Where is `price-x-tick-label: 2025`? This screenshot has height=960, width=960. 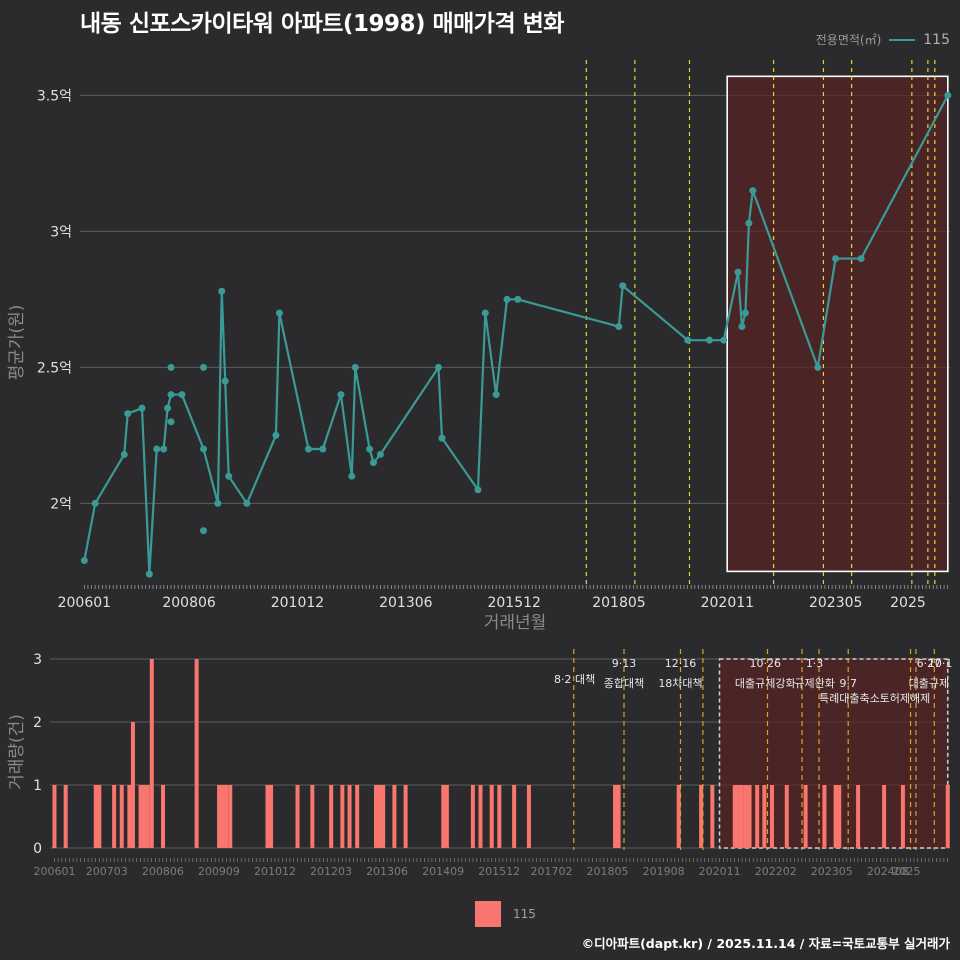
price-x-tick-label: 2025 is located at coordinates (908, 603).